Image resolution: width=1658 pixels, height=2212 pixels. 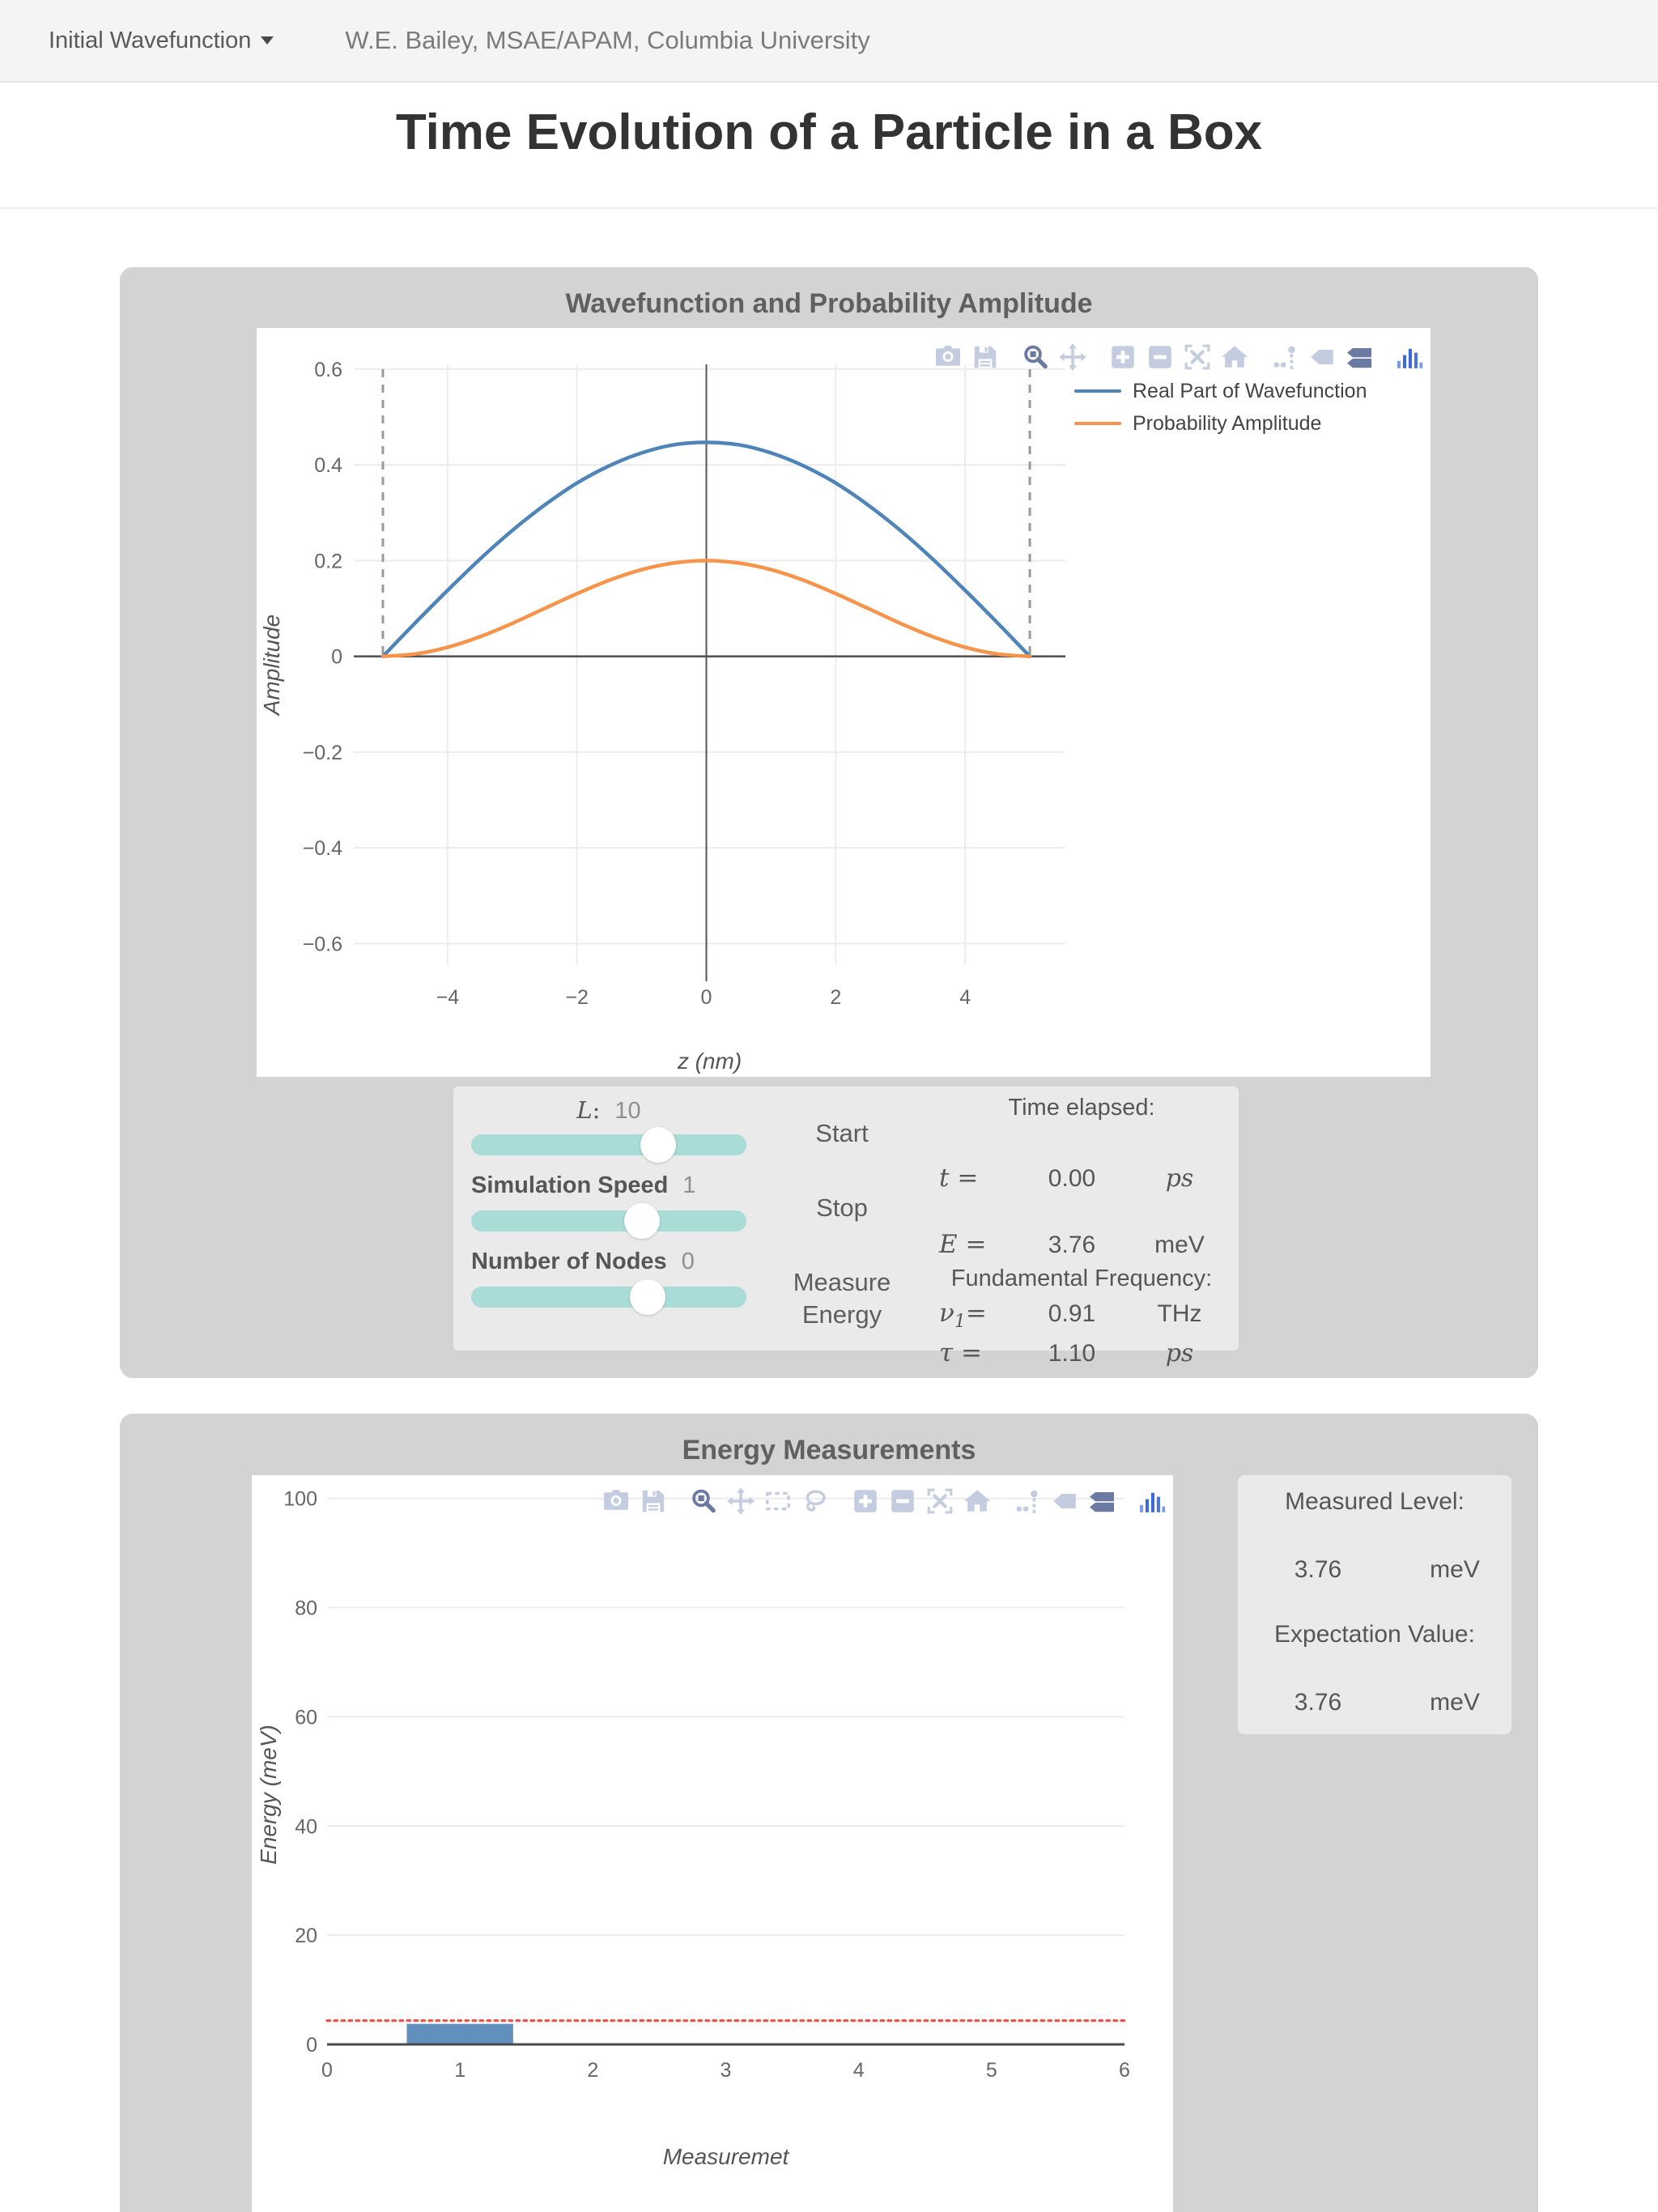 I want to click on svg-text: 20, so click(x=306, y=1936).